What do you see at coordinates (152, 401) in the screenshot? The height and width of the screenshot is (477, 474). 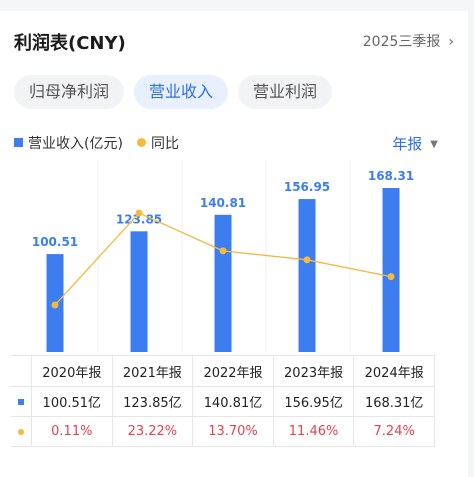 I see `table-cell: 123.85亿` at bounding box center [152, 401].